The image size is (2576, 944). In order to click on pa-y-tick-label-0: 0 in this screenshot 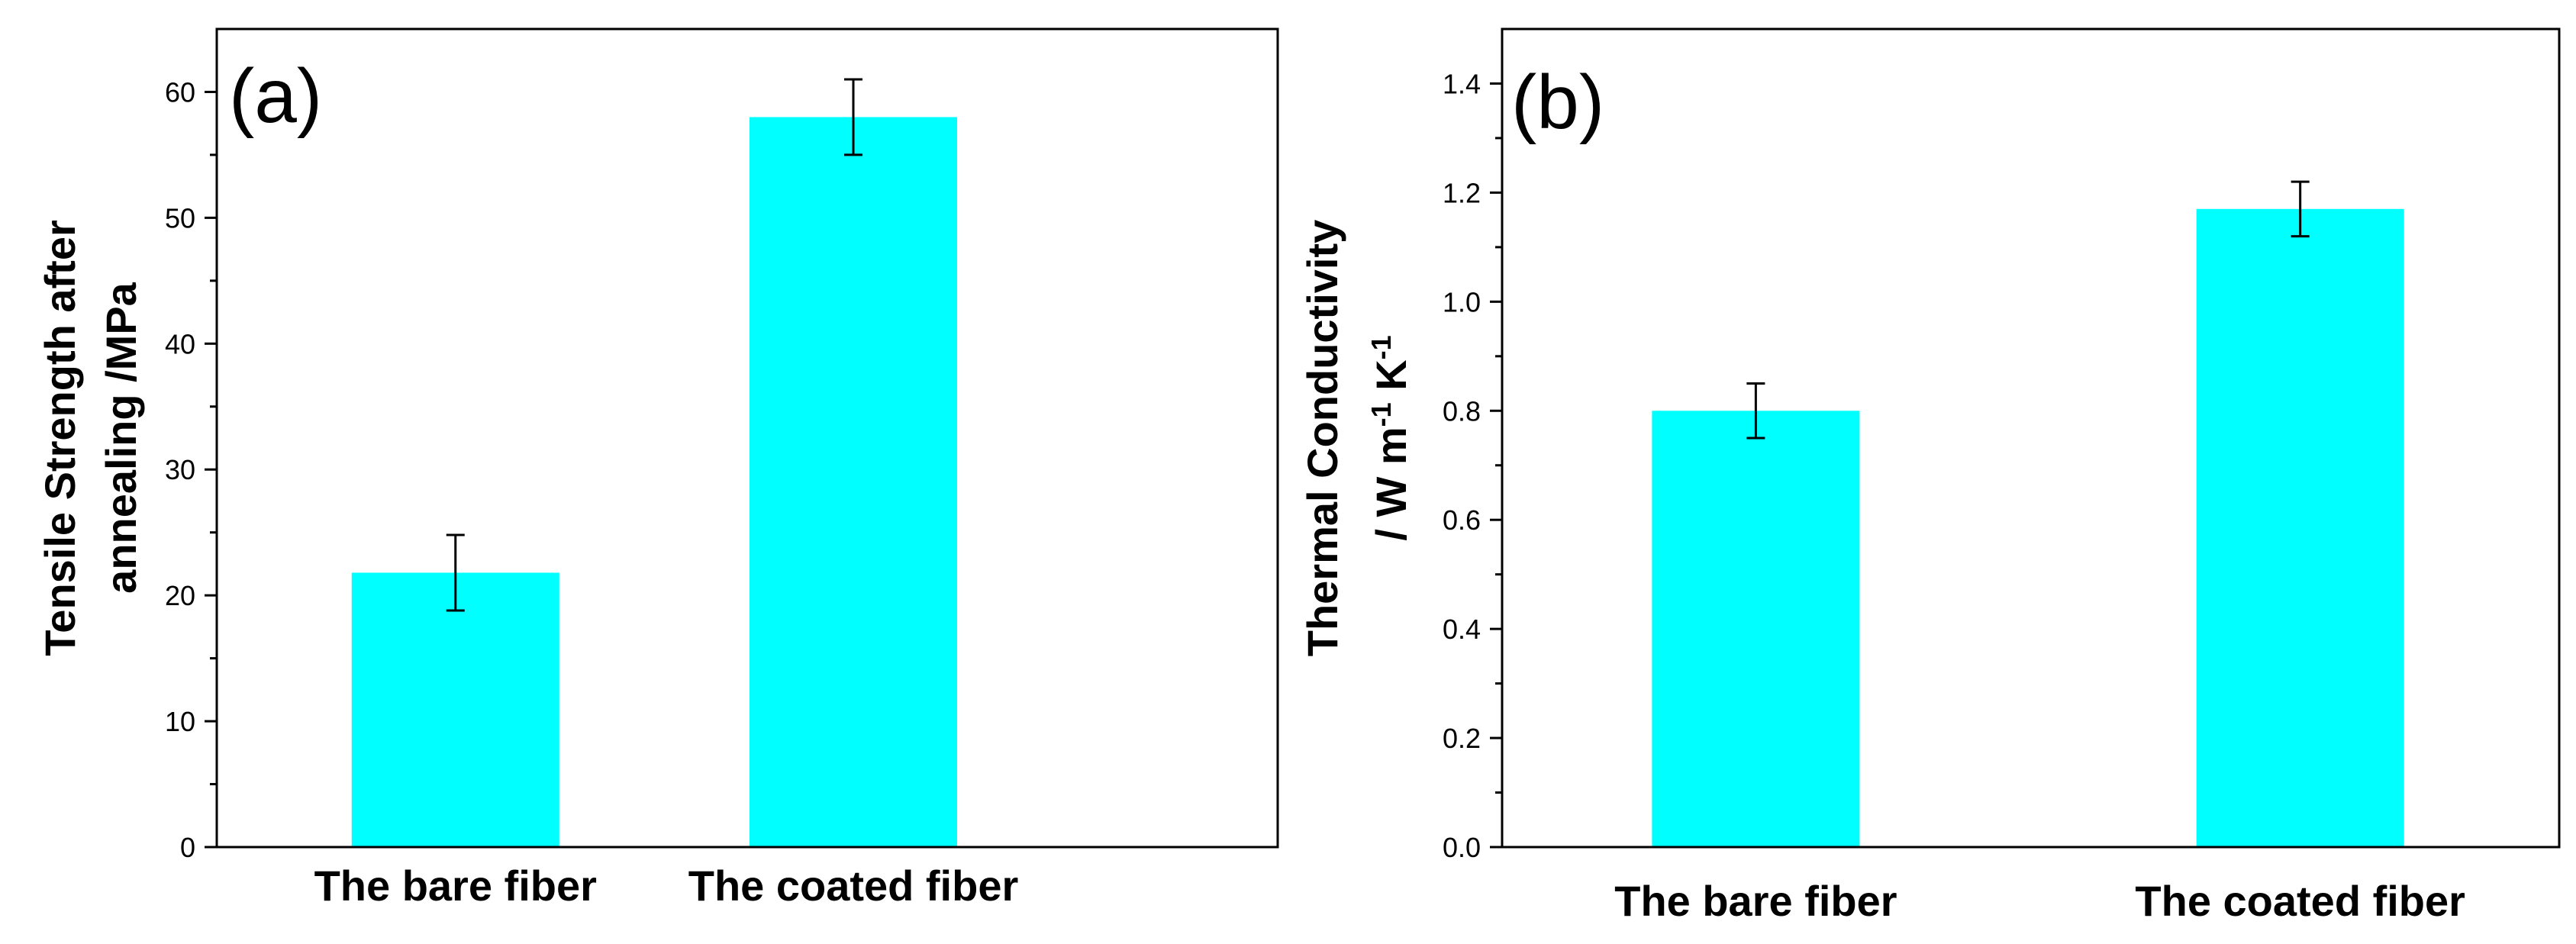, I will do `click(187, 847)`.